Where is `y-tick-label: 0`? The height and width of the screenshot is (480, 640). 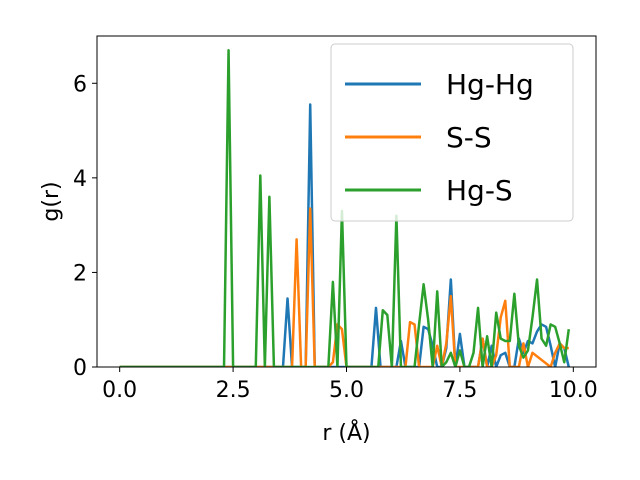
y-tick-label: 0 is located at coordinates (80, 368).